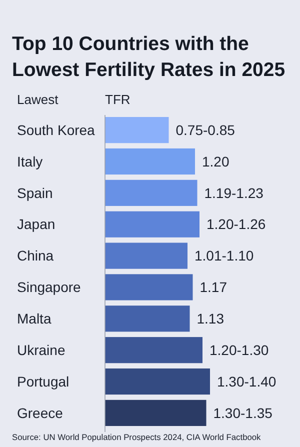  Describe the element at coordinates (239, 350) in the screenshot. I see `data-label: 1.20-1.30` at that location.